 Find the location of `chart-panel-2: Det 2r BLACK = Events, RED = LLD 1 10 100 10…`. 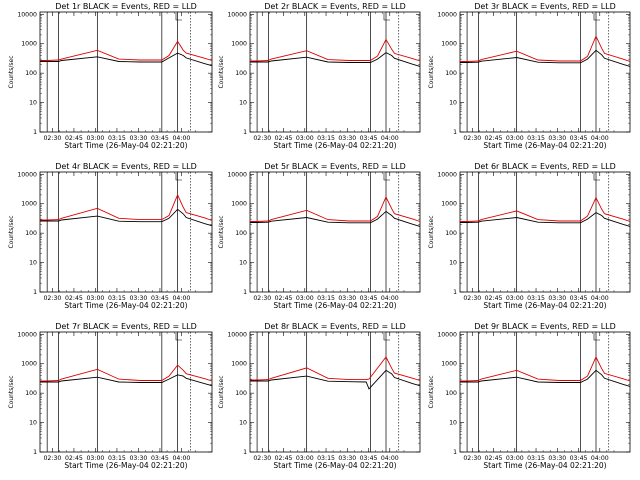

chart-panel-2: Det 2r BLACK = Events, RED = LLD 1 10 100 10… is located at coordinates (319, 76).